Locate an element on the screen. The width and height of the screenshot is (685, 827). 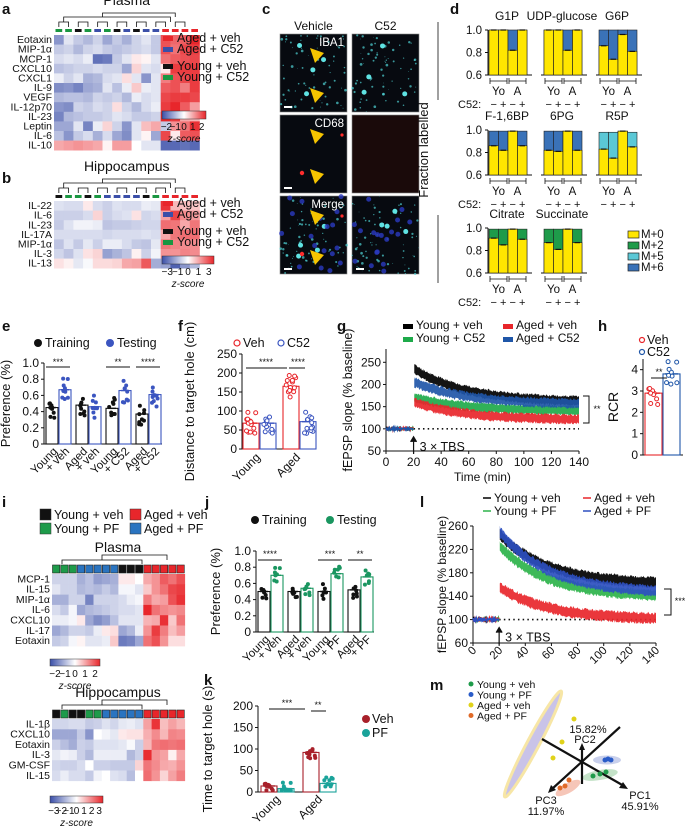
y-tick-label: 4 is located at coordinates (634, 370).